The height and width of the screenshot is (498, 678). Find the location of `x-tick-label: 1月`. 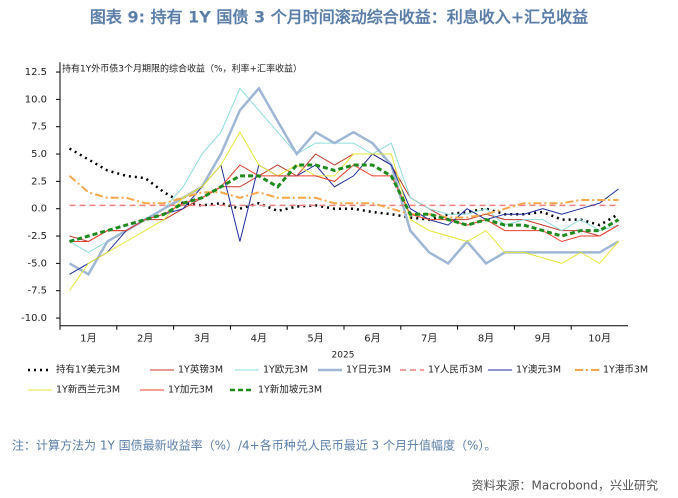

x-tick-label: 1月 is located at coordinates (88, 339).